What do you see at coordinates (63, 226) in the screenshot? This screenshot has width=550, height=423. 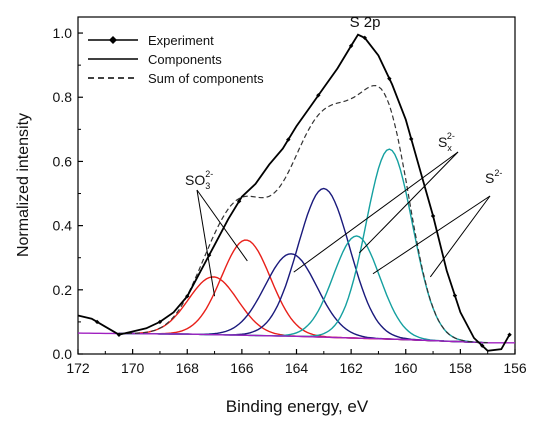 I see `y-tick-label: 0.4` at bounding box center [63, 226].